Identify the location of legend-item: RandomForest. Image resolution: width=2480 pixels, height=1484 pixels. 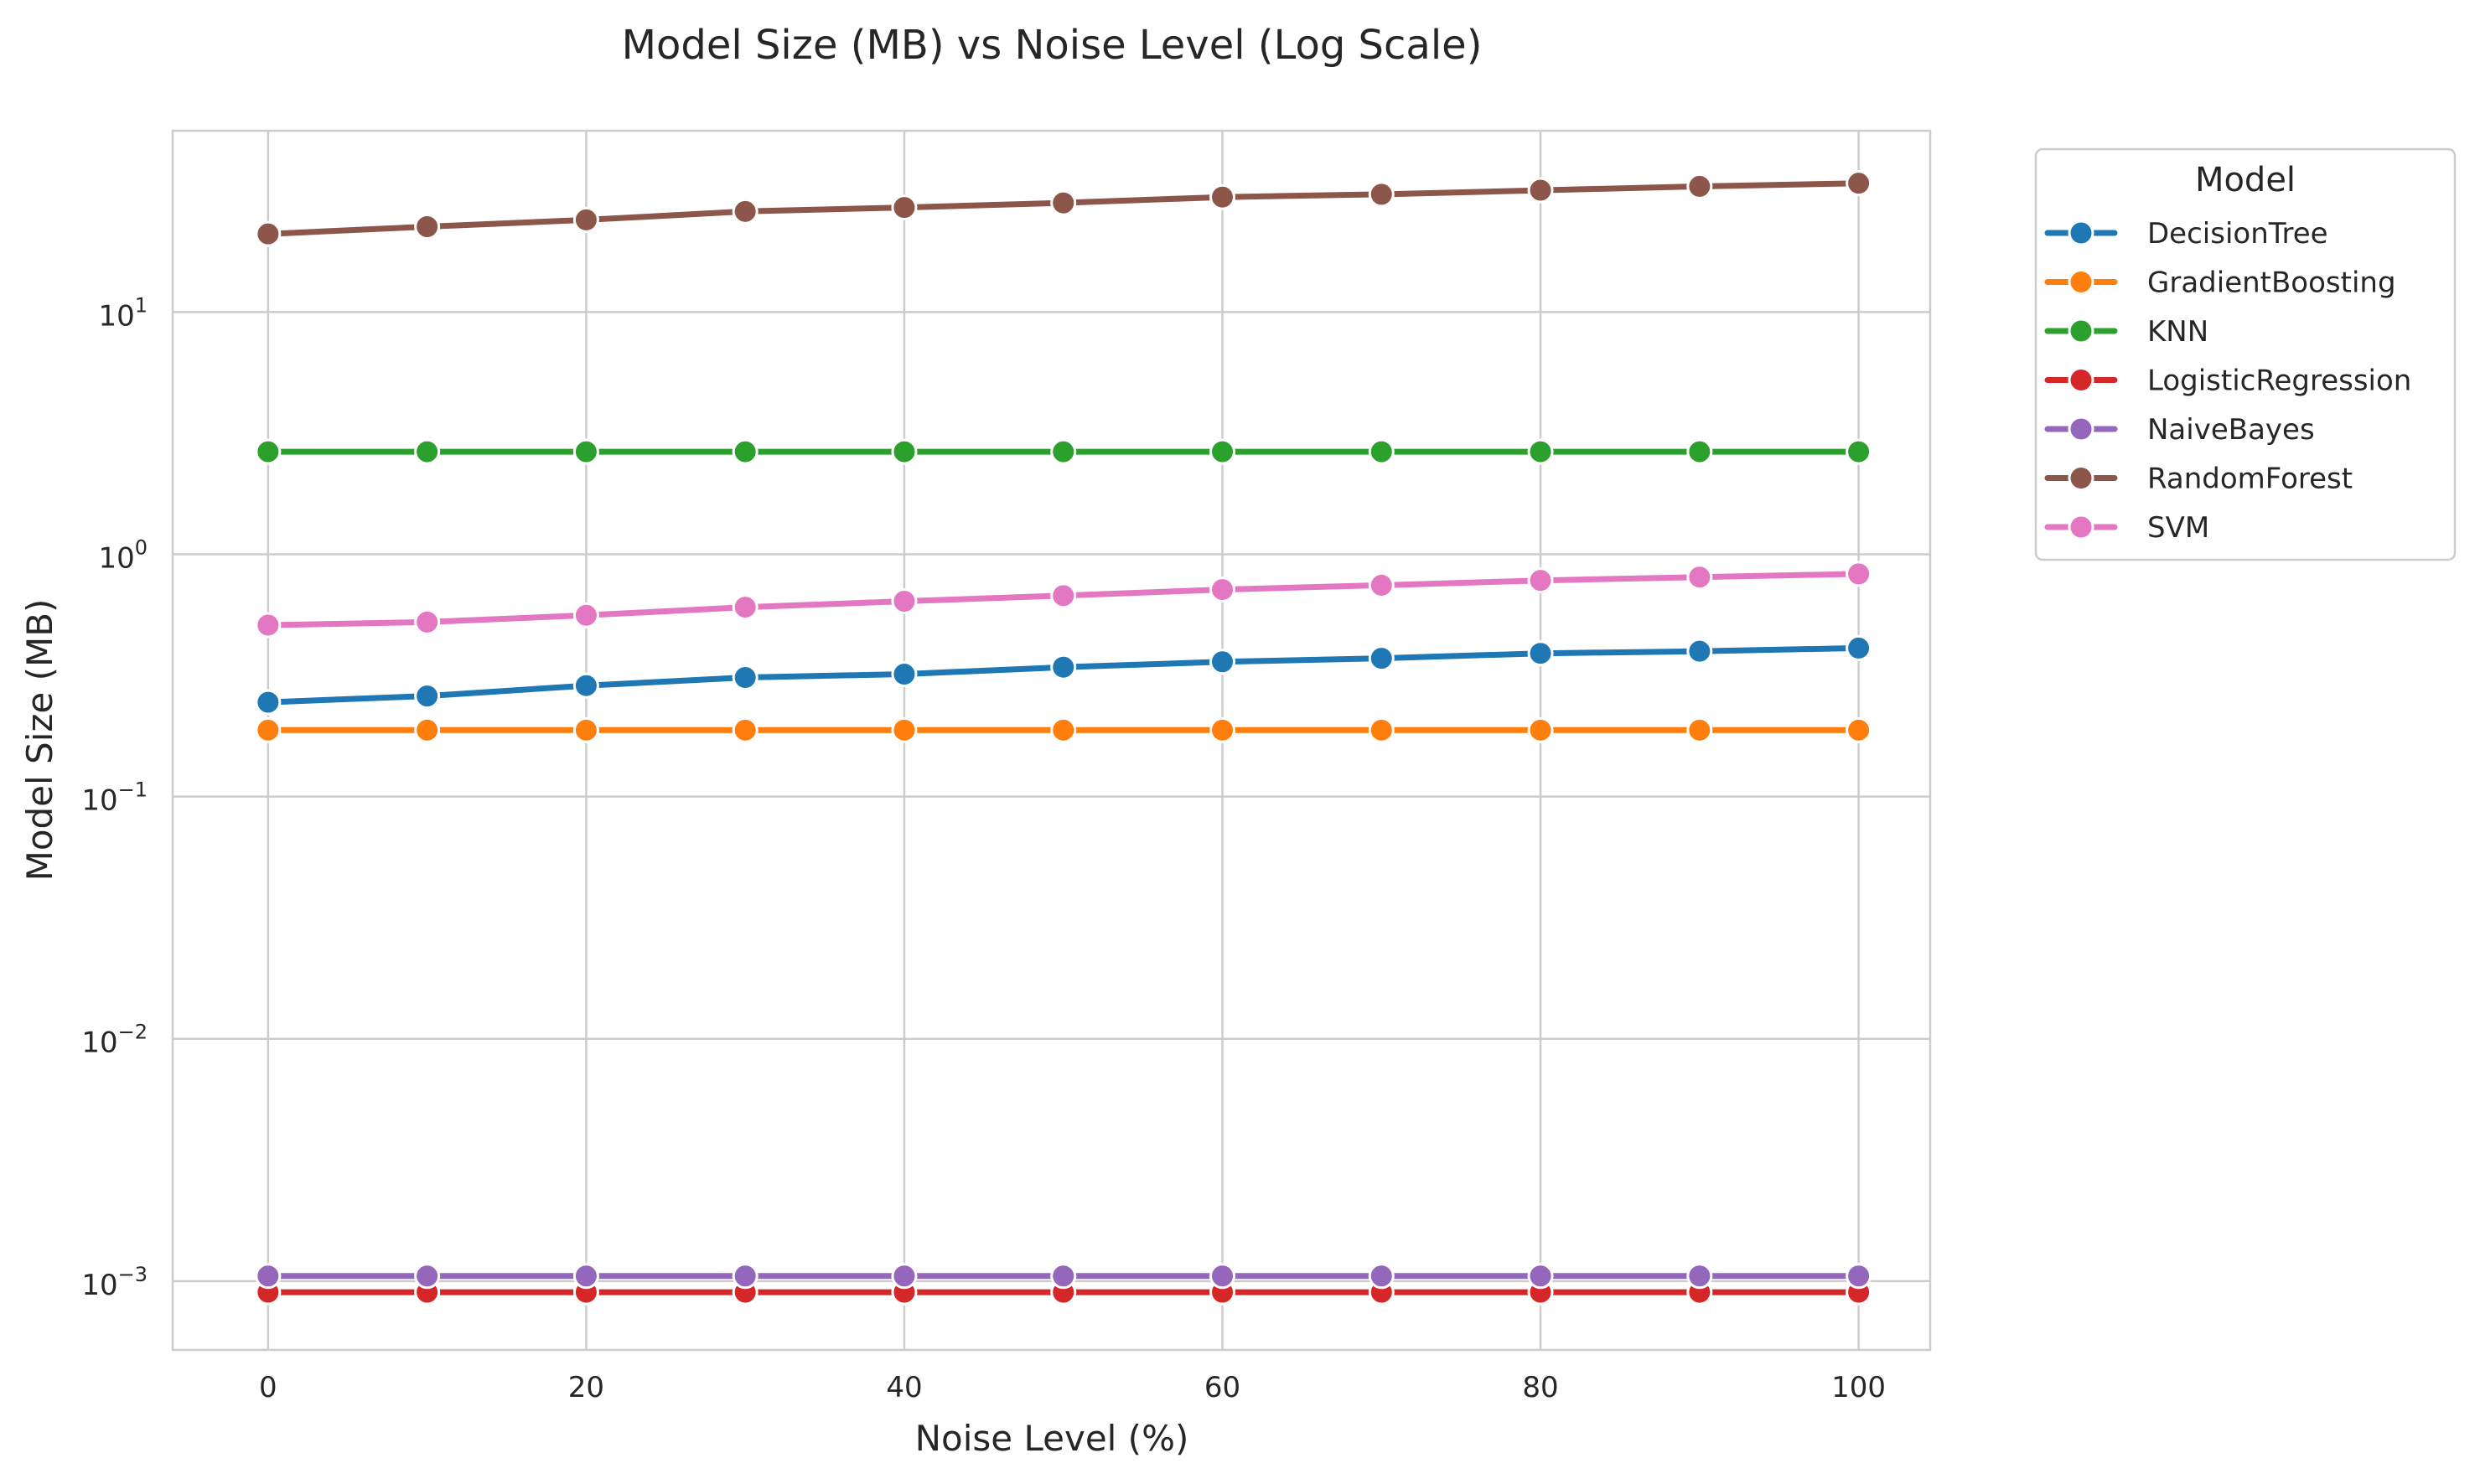
(2198, 480).